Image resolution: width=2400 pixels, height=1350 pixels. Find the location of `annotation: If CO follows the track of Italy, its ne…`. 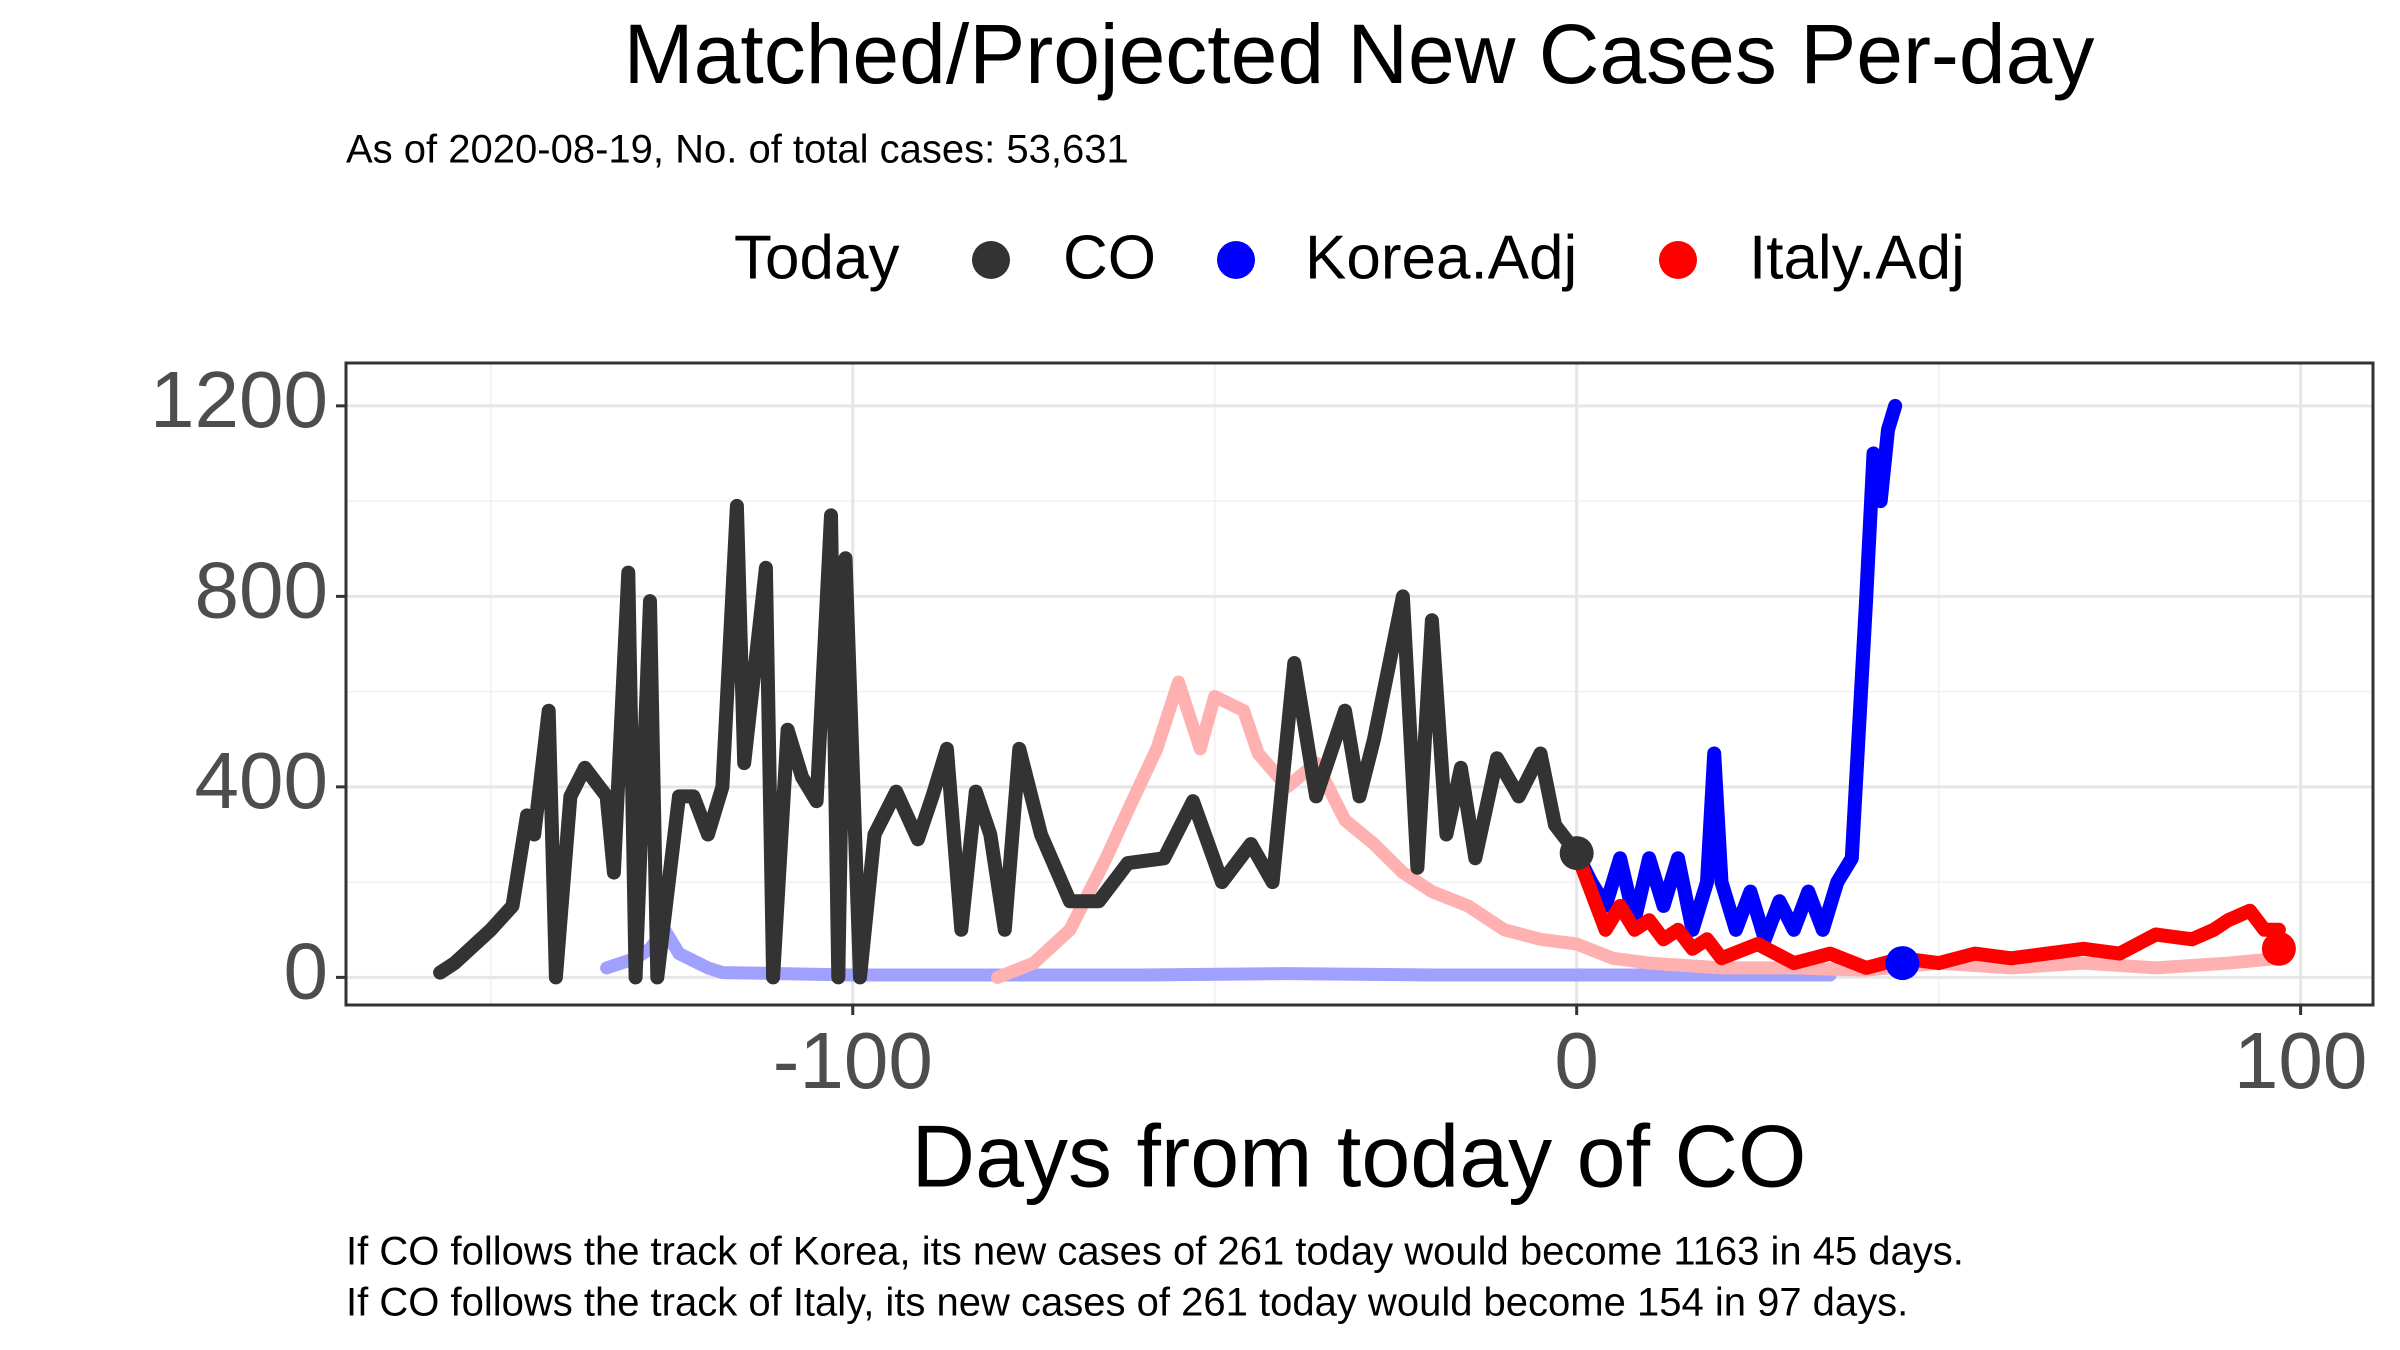

annotation: If CO follows the track of Italy, its ne… is located at coordinates (1127, 1303).